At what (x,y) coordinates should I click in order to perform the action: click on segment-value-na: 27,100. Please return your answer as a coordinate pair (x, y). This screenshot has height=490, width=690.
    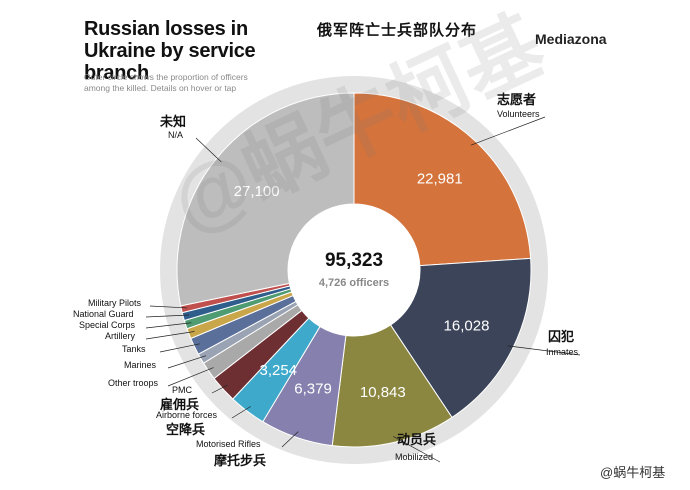
    Looking at the image, I should click on (257, 191).